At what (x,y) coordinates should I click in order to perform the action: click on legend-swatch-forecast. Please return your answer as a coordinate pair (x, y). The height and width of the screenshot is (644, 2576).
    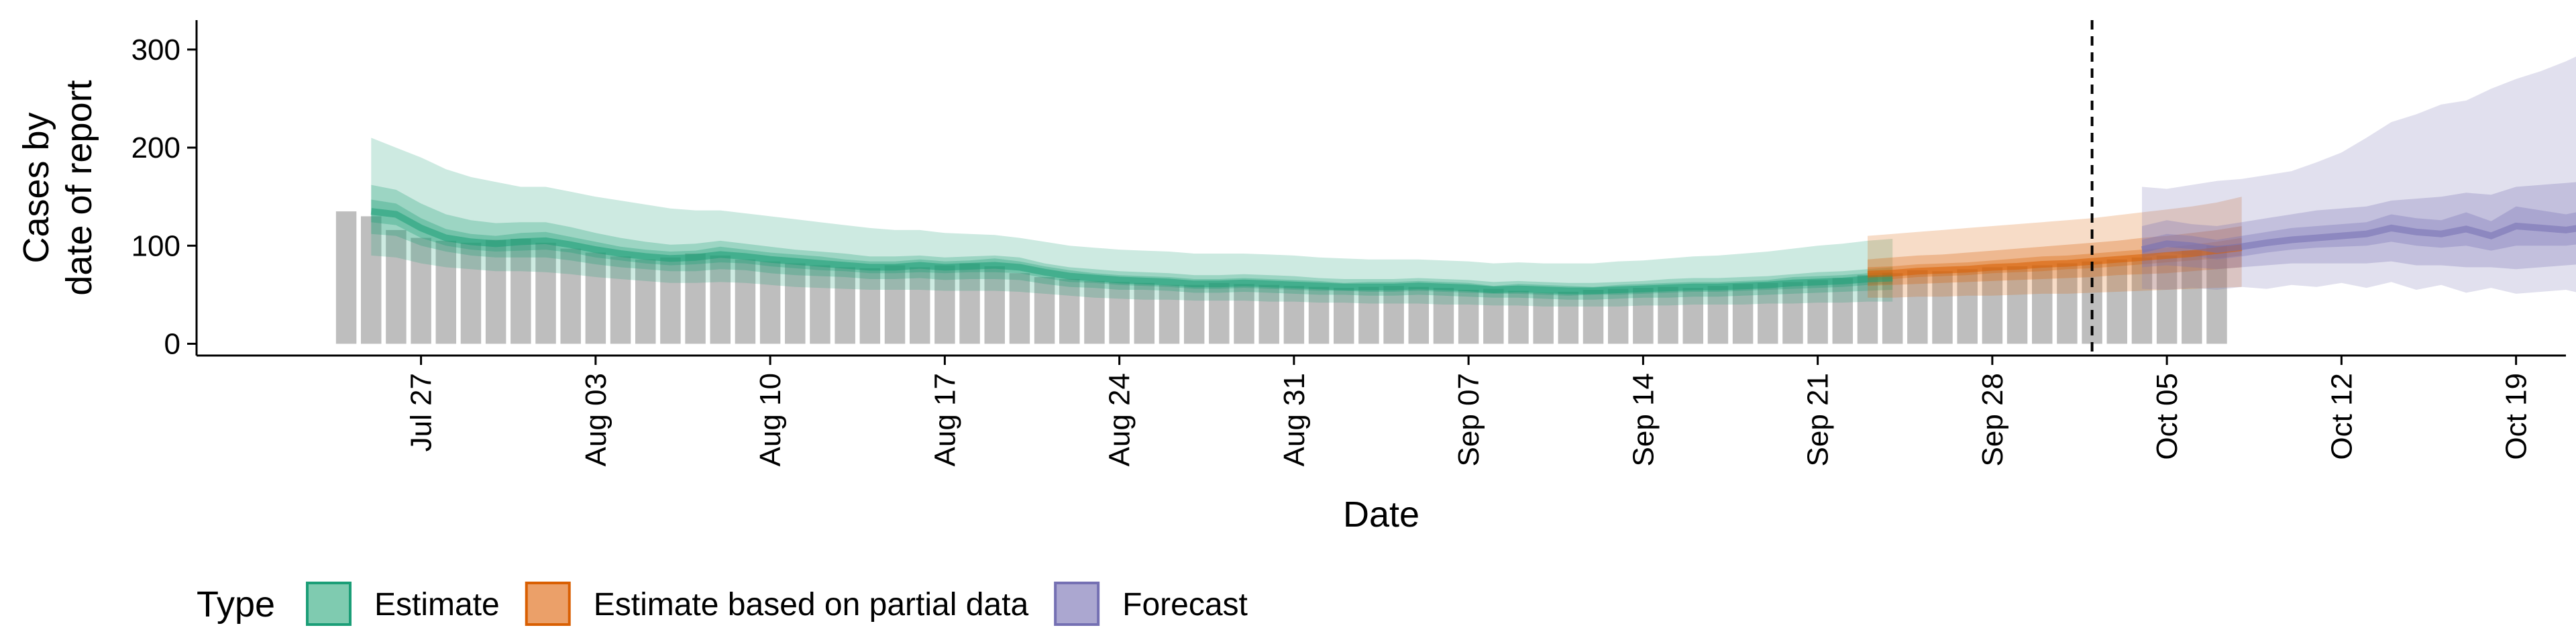
    Looking at the image, I should click on (1077, 604).